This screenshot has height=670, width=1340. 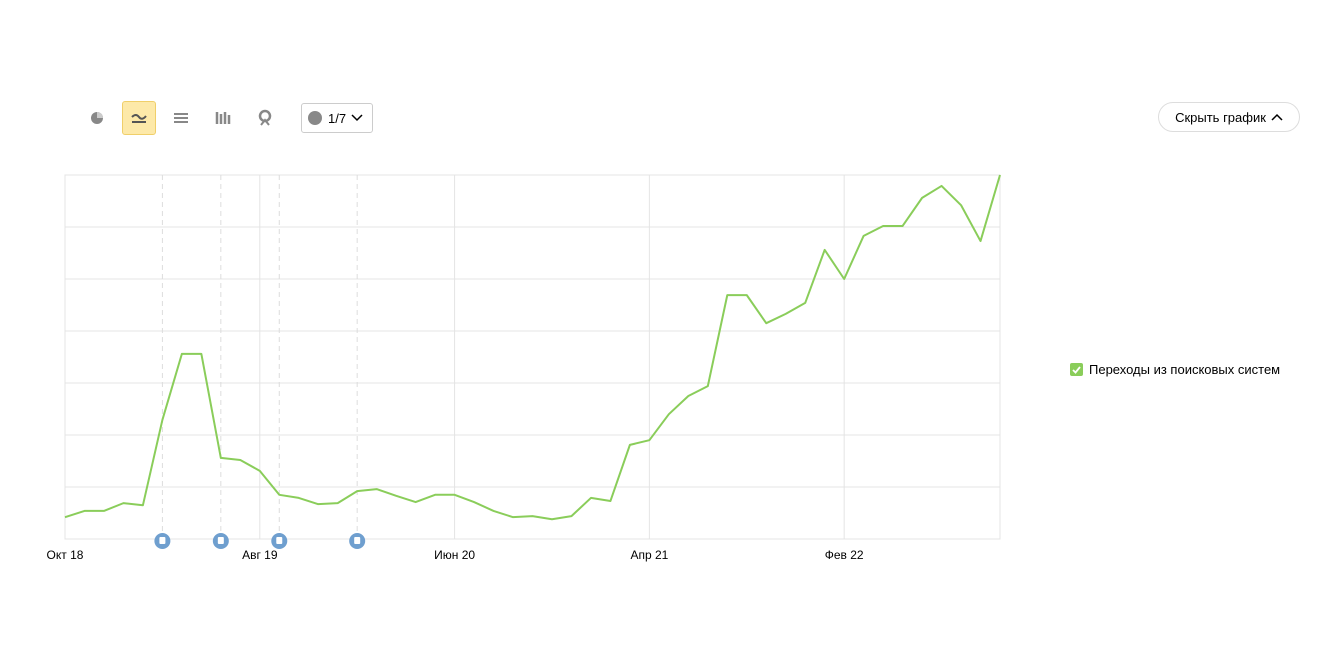 I want to click on area-chart-button, so click(x=181, y=118).